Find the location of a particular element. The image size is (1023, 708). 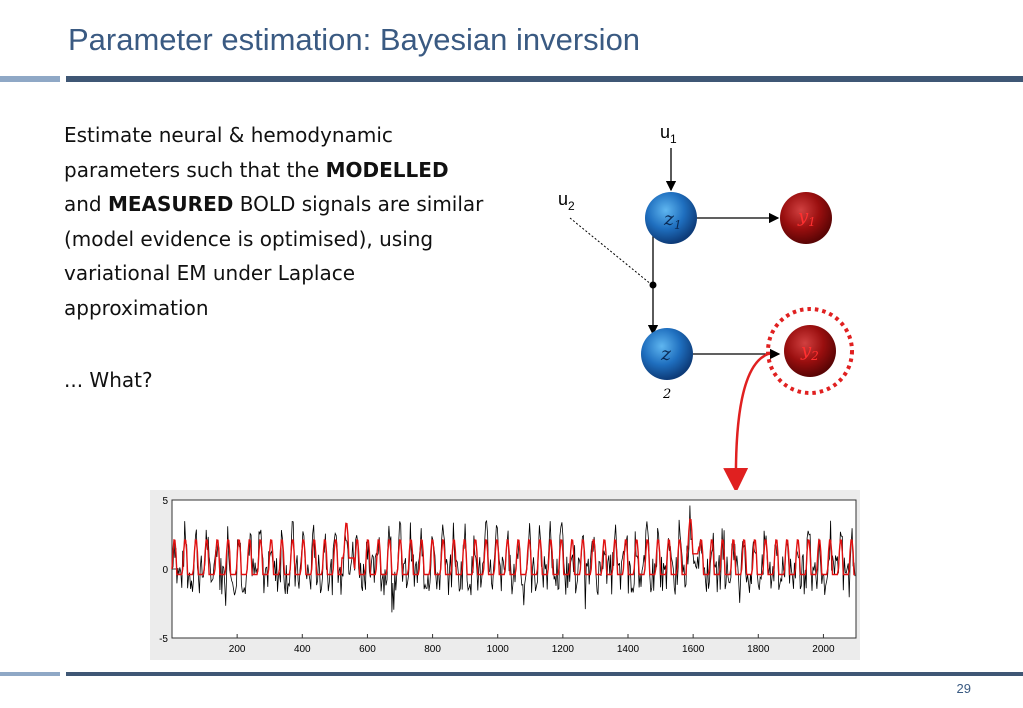

x-tick-label: 1400 is located at coordinates (628, 649).